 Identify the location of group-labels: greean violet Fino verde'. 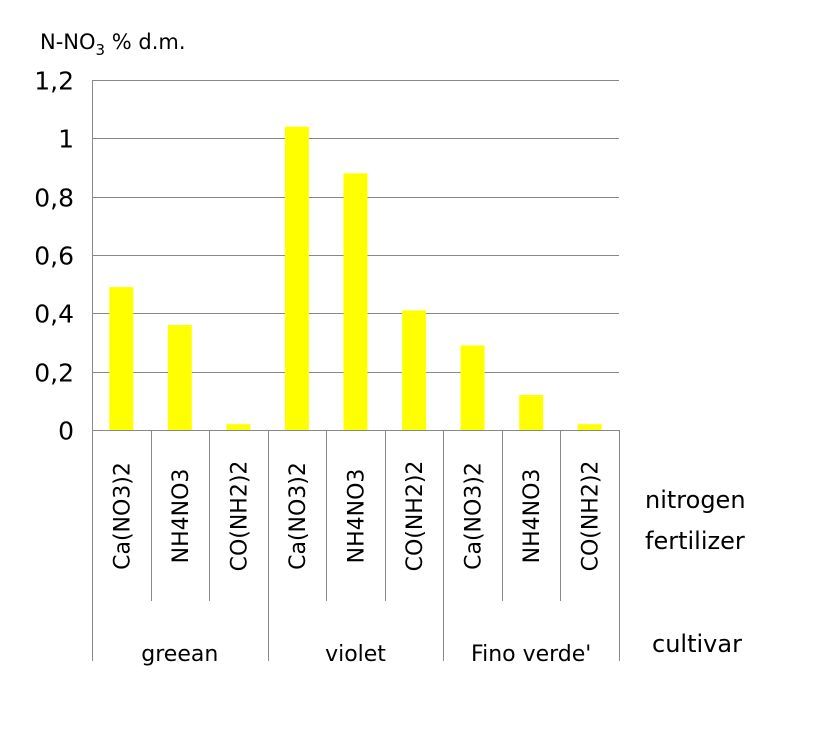
(366, 654).